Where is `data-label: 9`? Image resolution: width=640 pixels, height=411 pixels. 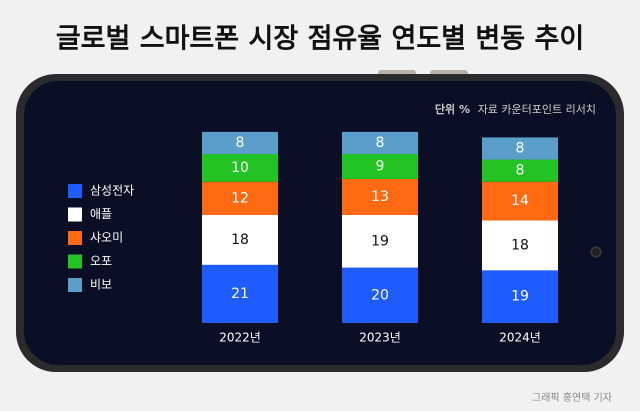
data-label: 9 is located at coordinates (380, 166).